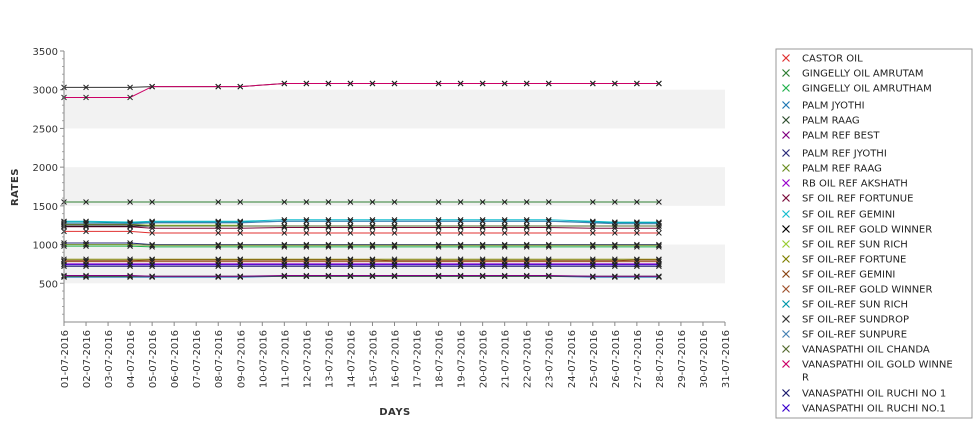 Image resolution: width=975 pixels, height=429 pixels. What do you see at coordinates (396, 359) in the screenshot?
I see `x-tick-label: 16-07-2016` at bounding box center [396, 359].